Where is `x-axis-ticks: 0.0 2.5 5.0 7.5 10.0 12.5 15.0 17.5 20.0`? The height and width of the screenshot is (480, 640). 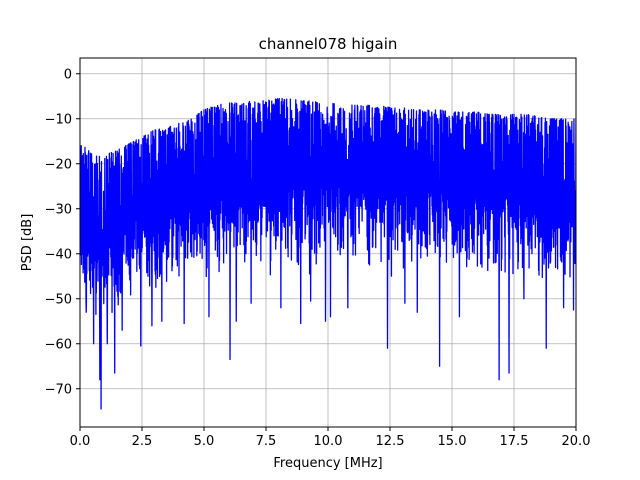
x-axis-ticks: 0.0 2.5 5.0 7.5 10.0 12.5 15.0 17.5 20.0 is located at coordinates (330, 438).